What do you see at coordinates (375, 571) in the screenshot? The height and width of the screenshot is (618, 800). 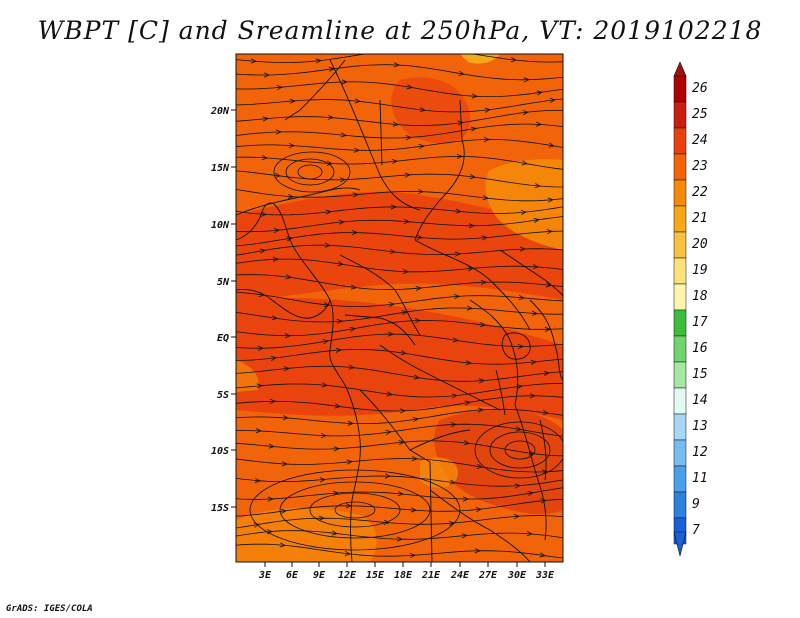 I see `lon-tick: 15E` at bounding box center [375, 571].